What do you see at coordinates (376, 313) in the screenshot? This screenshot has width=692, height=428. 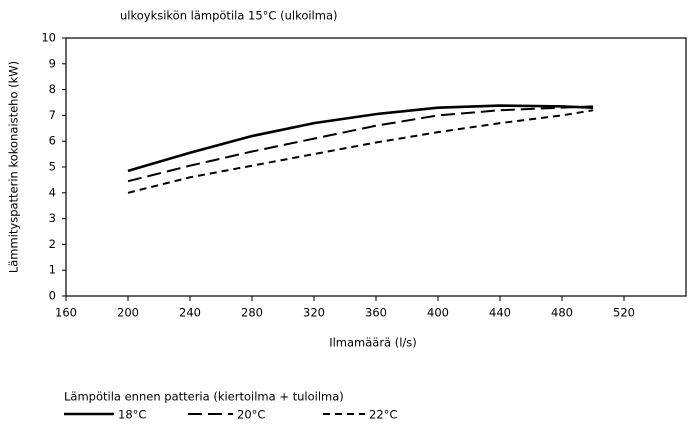 I see `x-tick-label: 360` at bounding box center [376, 313].